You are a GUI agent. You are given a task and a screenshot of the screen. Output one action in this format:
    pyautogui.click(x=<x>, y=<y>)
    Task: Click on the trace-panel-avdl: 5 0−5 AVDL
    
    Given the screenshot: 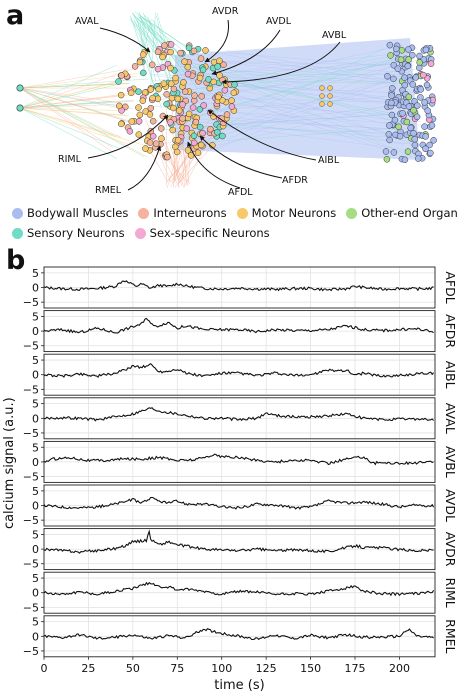 What is the action you would take?
    pyautogui.click(x=240, y=505)
    